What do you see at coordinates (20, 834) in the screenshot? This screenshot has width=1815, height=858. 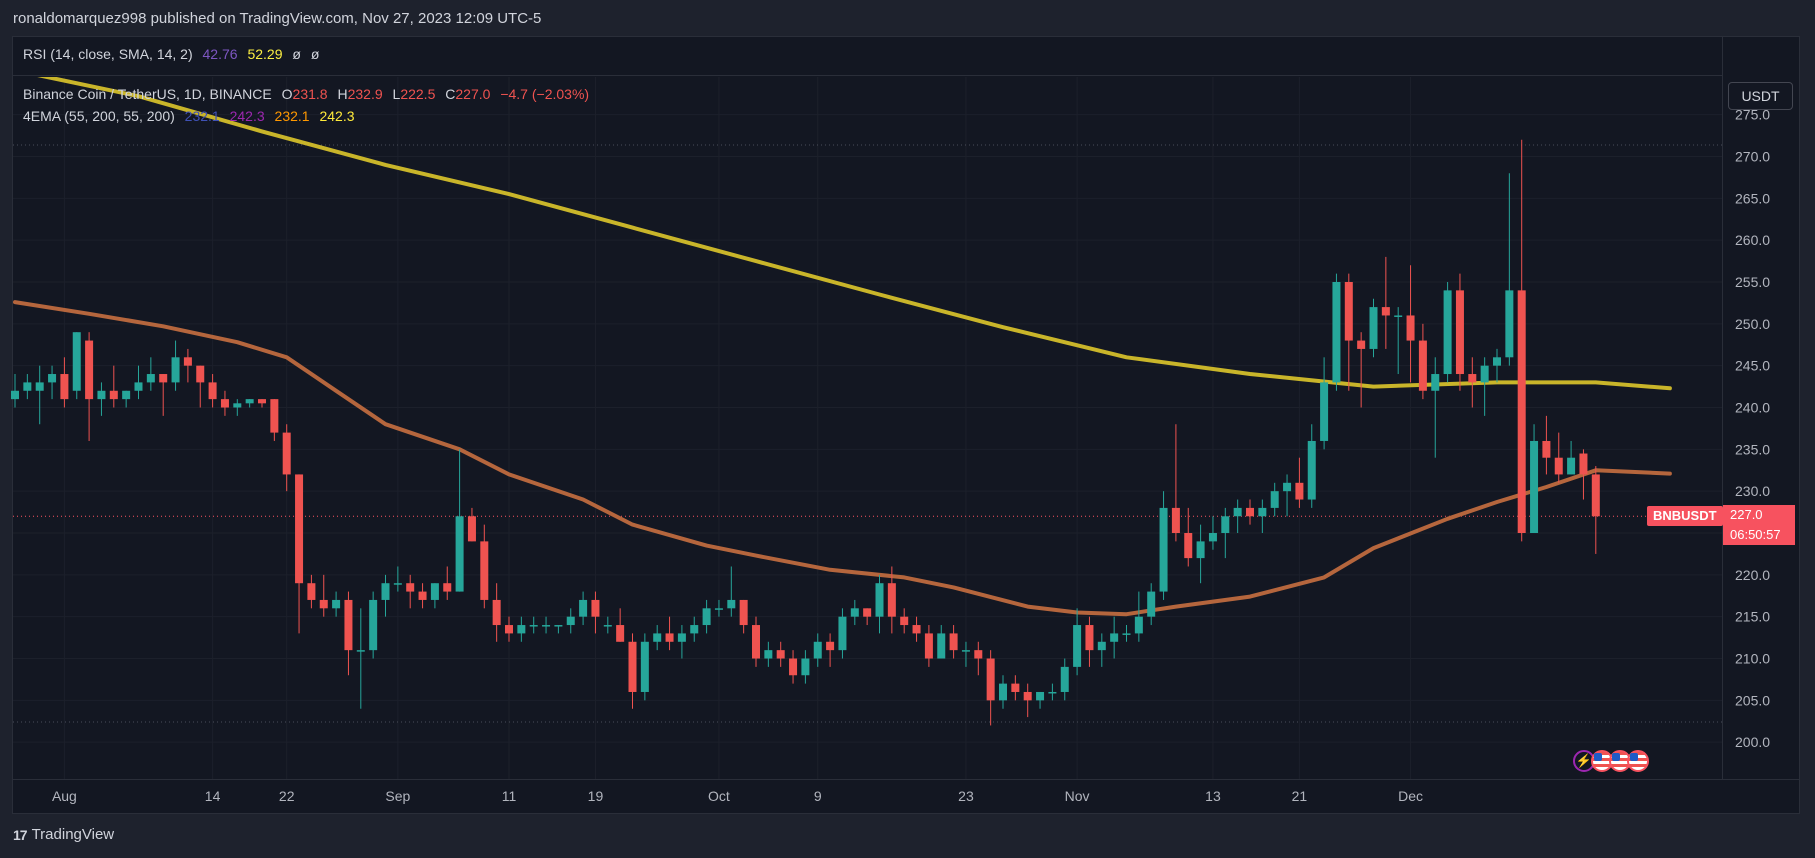 I see `tradingview-mark-icon: 17` at bounding box center [20, 834].